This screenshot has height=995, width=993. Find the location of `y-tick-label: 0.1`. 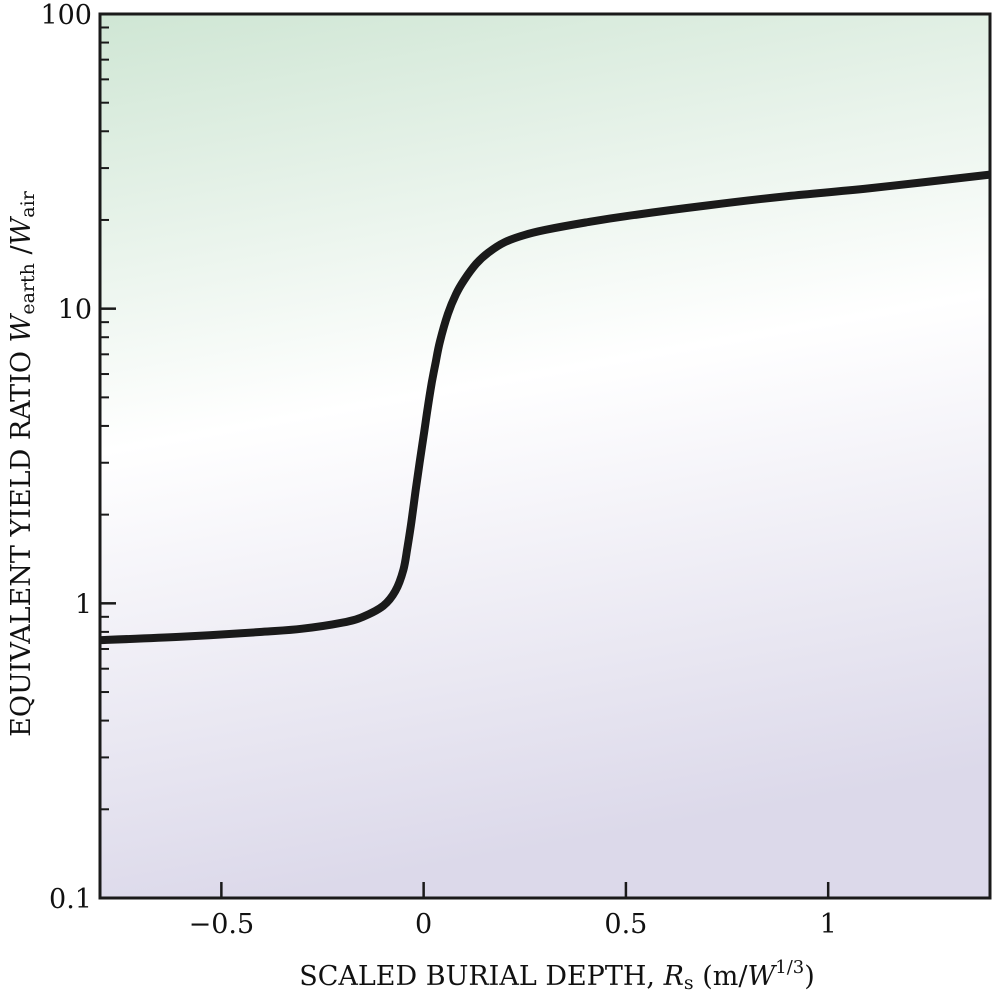

y-tick-label: 0.1 is located at coordinates (70, 899).